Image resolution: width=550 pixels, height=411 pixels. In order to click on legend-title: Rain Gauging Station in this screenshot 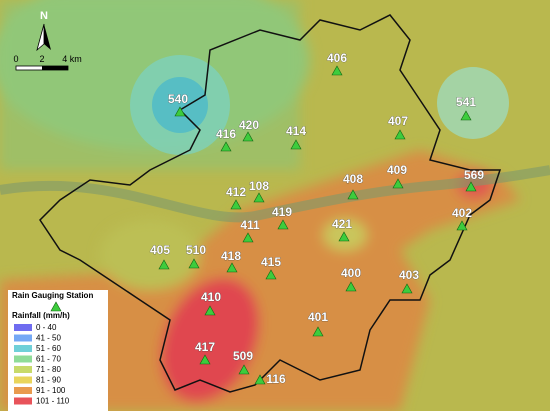, I will do `click(52, 295)`.